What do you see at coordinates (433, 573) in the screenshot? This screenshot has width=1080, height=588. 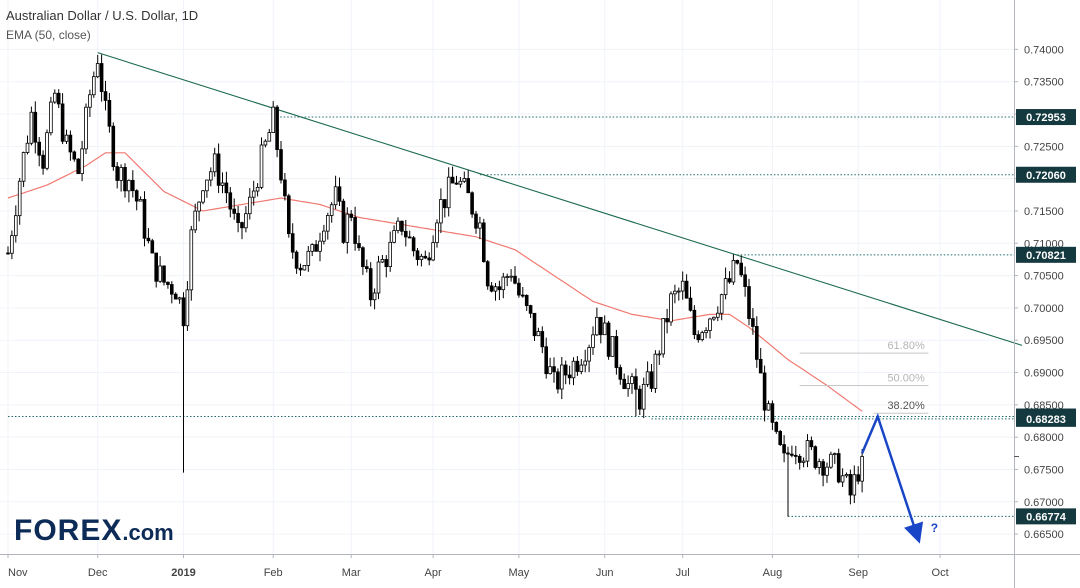 I see `x-tick-label: Apr` at bounding box center [433, 573].